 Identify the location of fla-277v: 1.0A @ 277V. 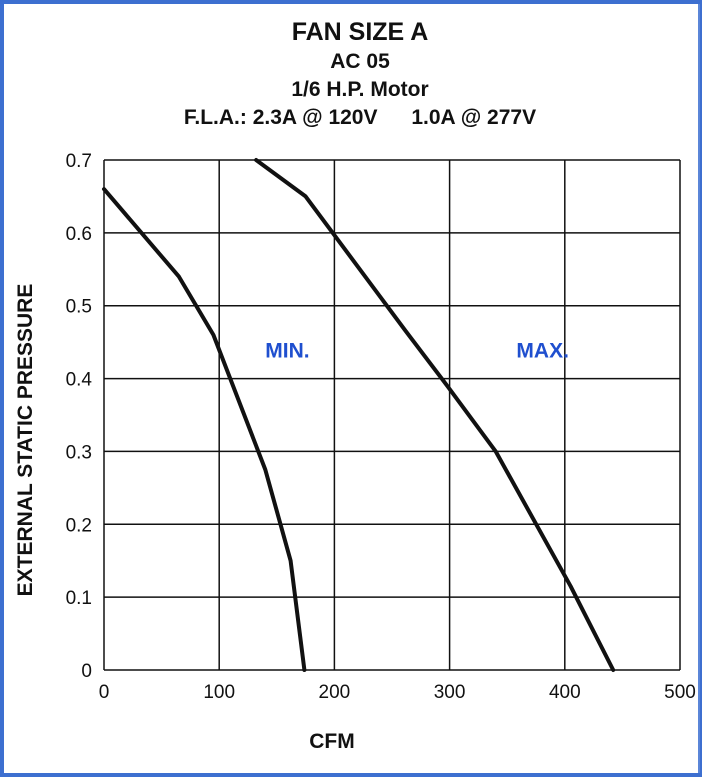
(474, 117).